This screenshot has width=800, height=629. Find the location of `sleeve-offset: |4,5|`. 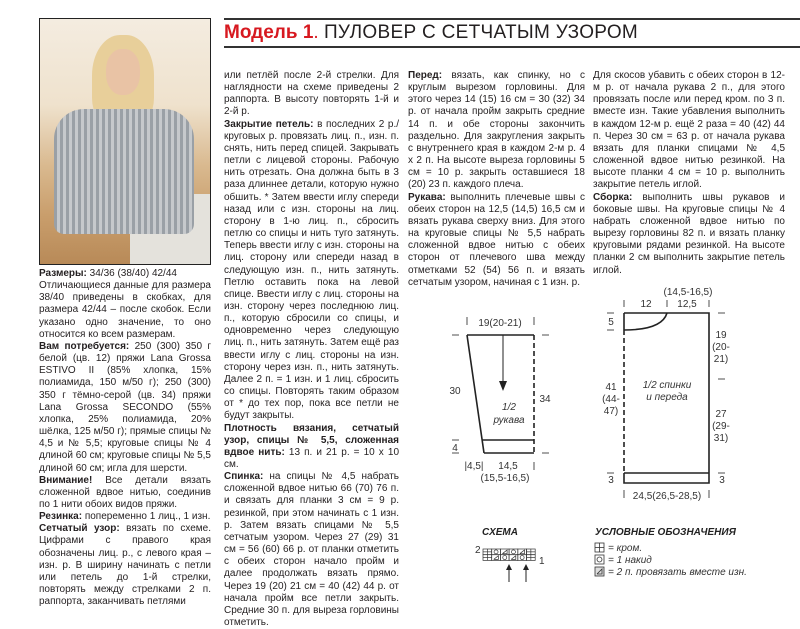

sleeve-offset: |4,5| is located at coordinates (473, 466).